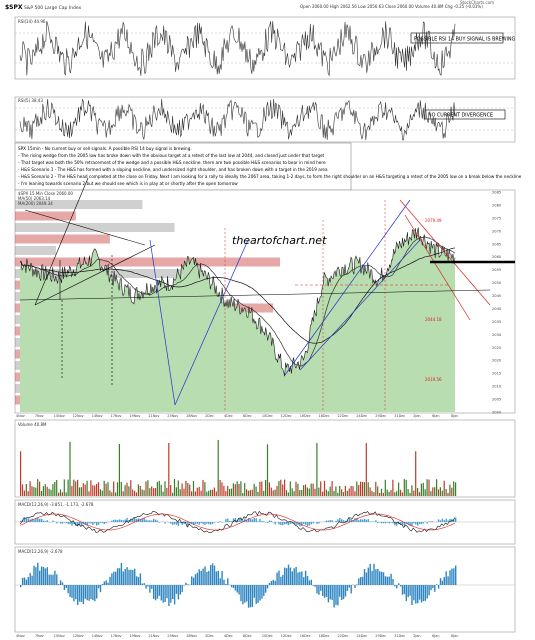 The height and width of the screenshot is (640, 535). Describe the element at coordinates (209, 636) in the screenshot. I see `date-tick-label: 2Dec` at that location.